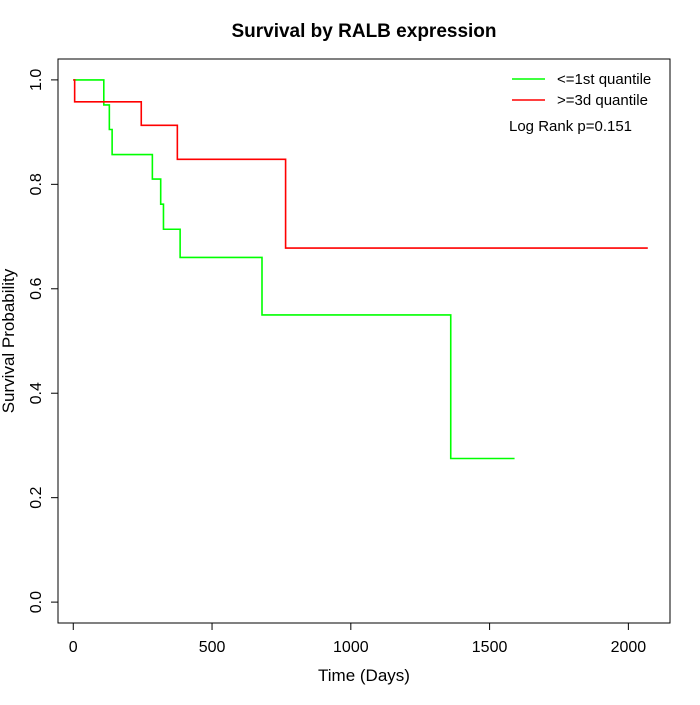 This screenshot has height=705, width=700. I want to click on x-tick-label: 0, so click(73, 647).